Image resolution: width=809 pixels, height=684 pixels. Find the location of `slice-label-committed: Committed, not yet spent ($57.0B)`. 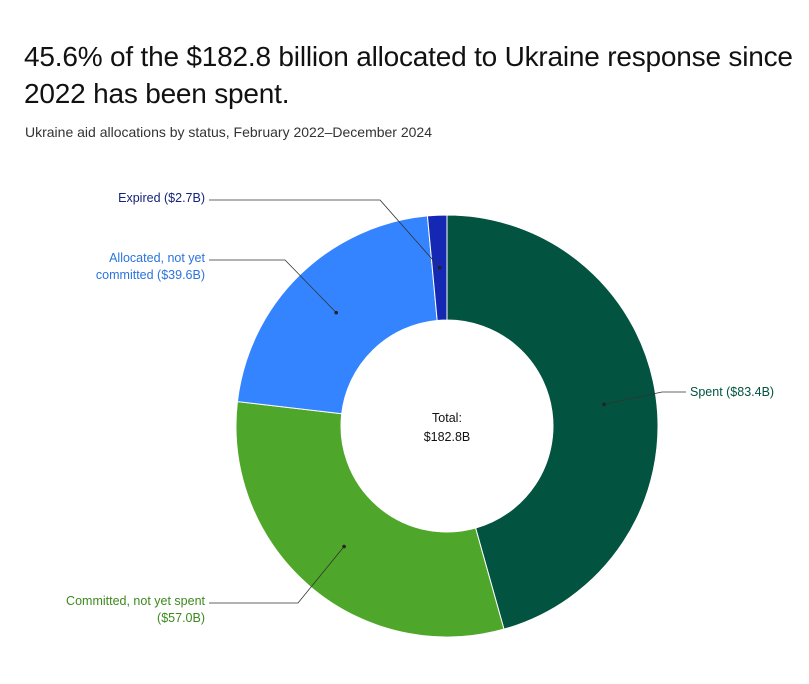

slice-label-committed: Committed, not yet spent ($57.0B) is located at coordinates (135, 609).